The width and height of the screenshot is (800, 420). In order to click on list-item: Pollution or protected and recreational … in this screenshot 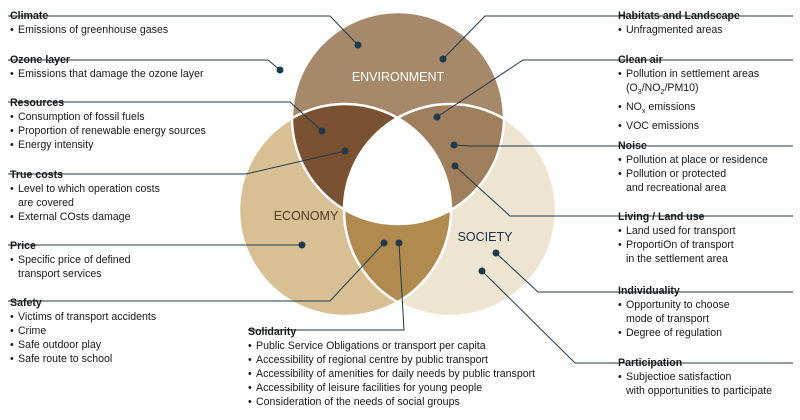, I will do `click(693, 181)`.